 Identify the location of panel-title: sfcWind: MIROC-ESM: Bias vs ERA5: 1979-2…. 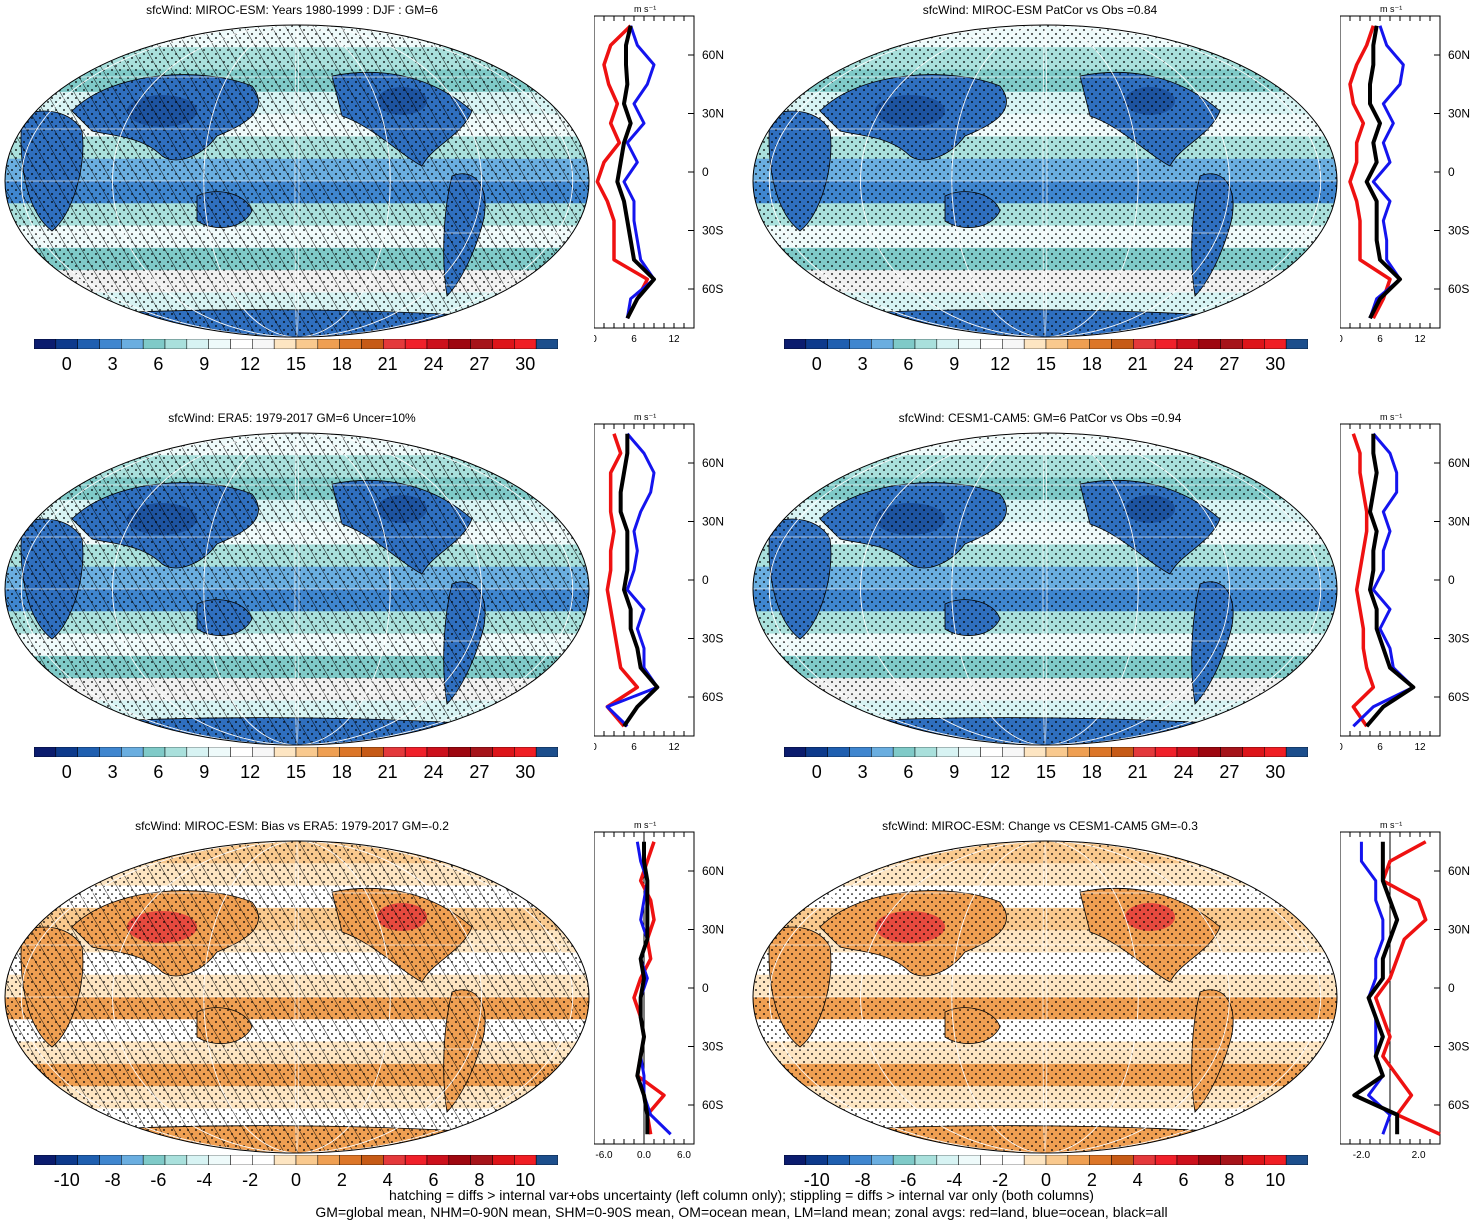
(292, 826).